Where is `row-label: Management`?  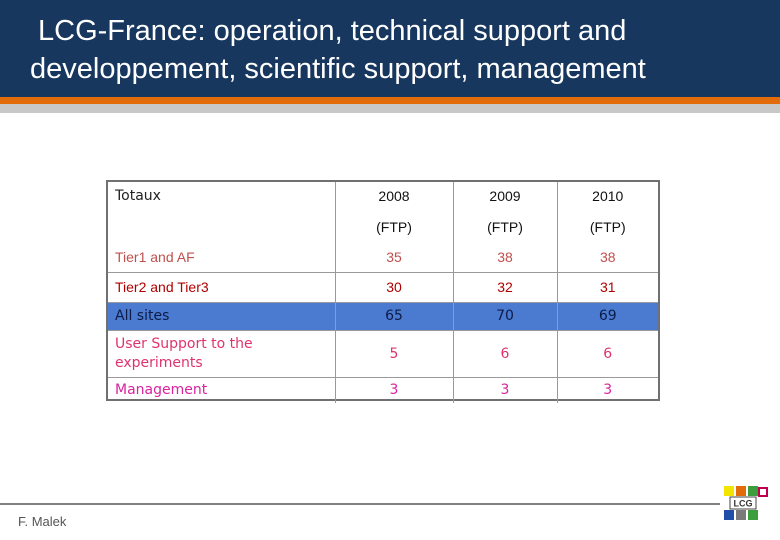 row-label: Management is located at coordinates (221, 389).